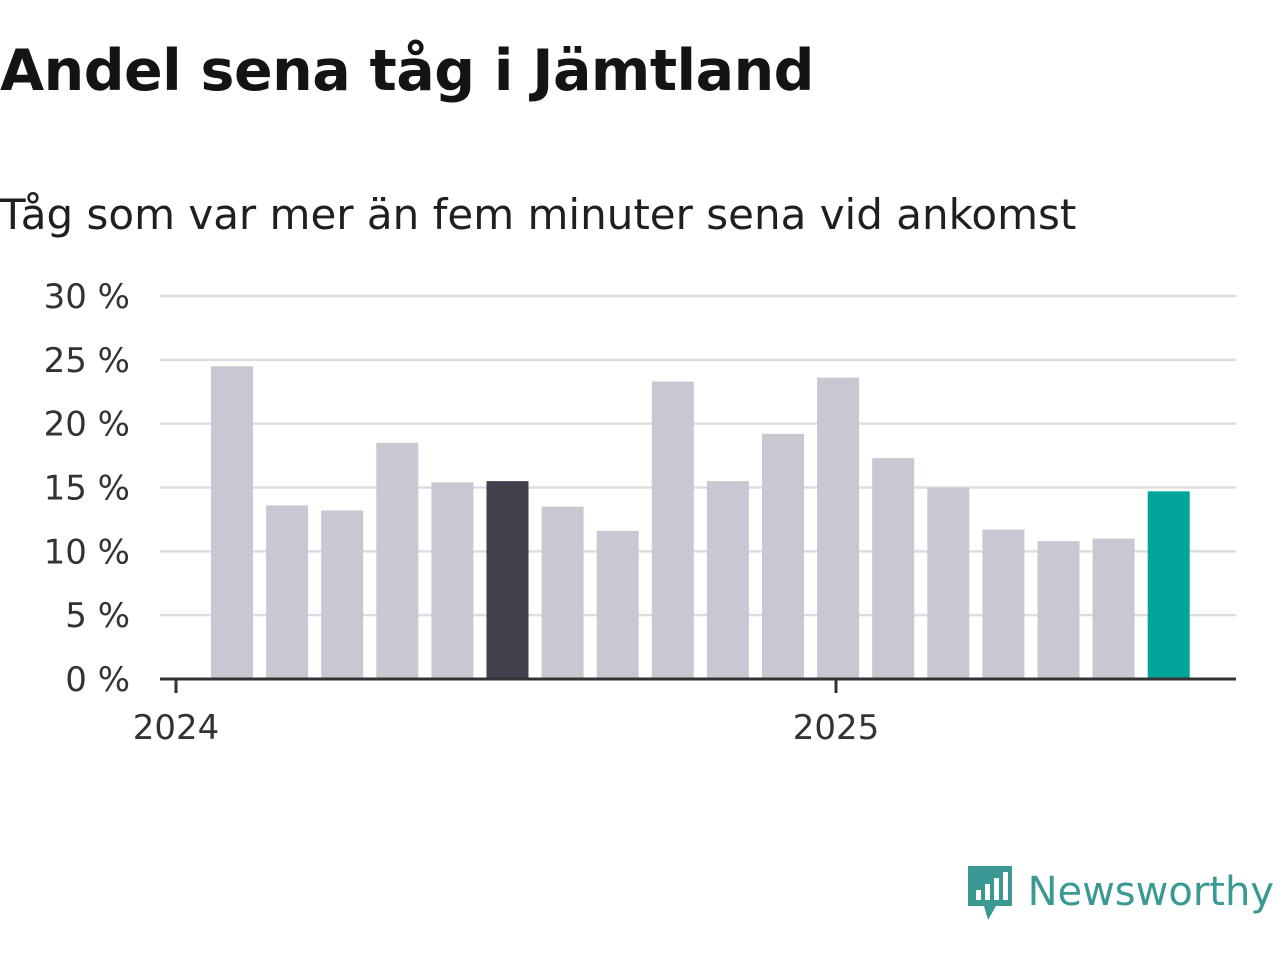  What do you see at coordinates (989, 893) in the screenshot?
I see `newsworthy-logo-icon` at bounding box center [989, 893].